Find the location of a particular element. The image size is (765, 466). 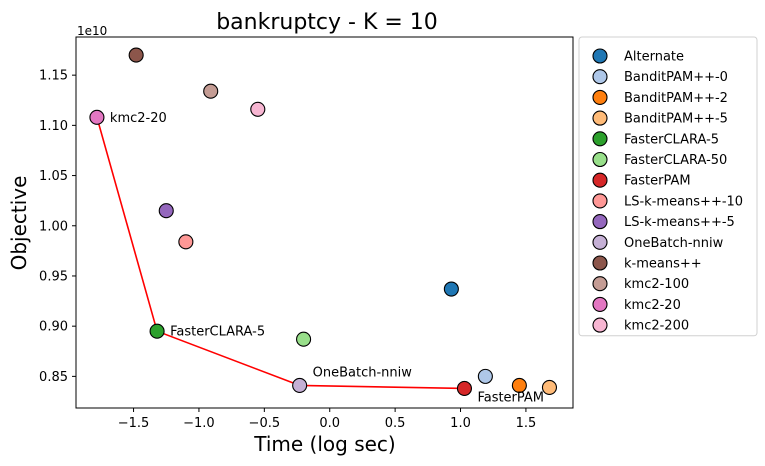

y-tick-label: 1.10 is located at coordinates (53, 126).